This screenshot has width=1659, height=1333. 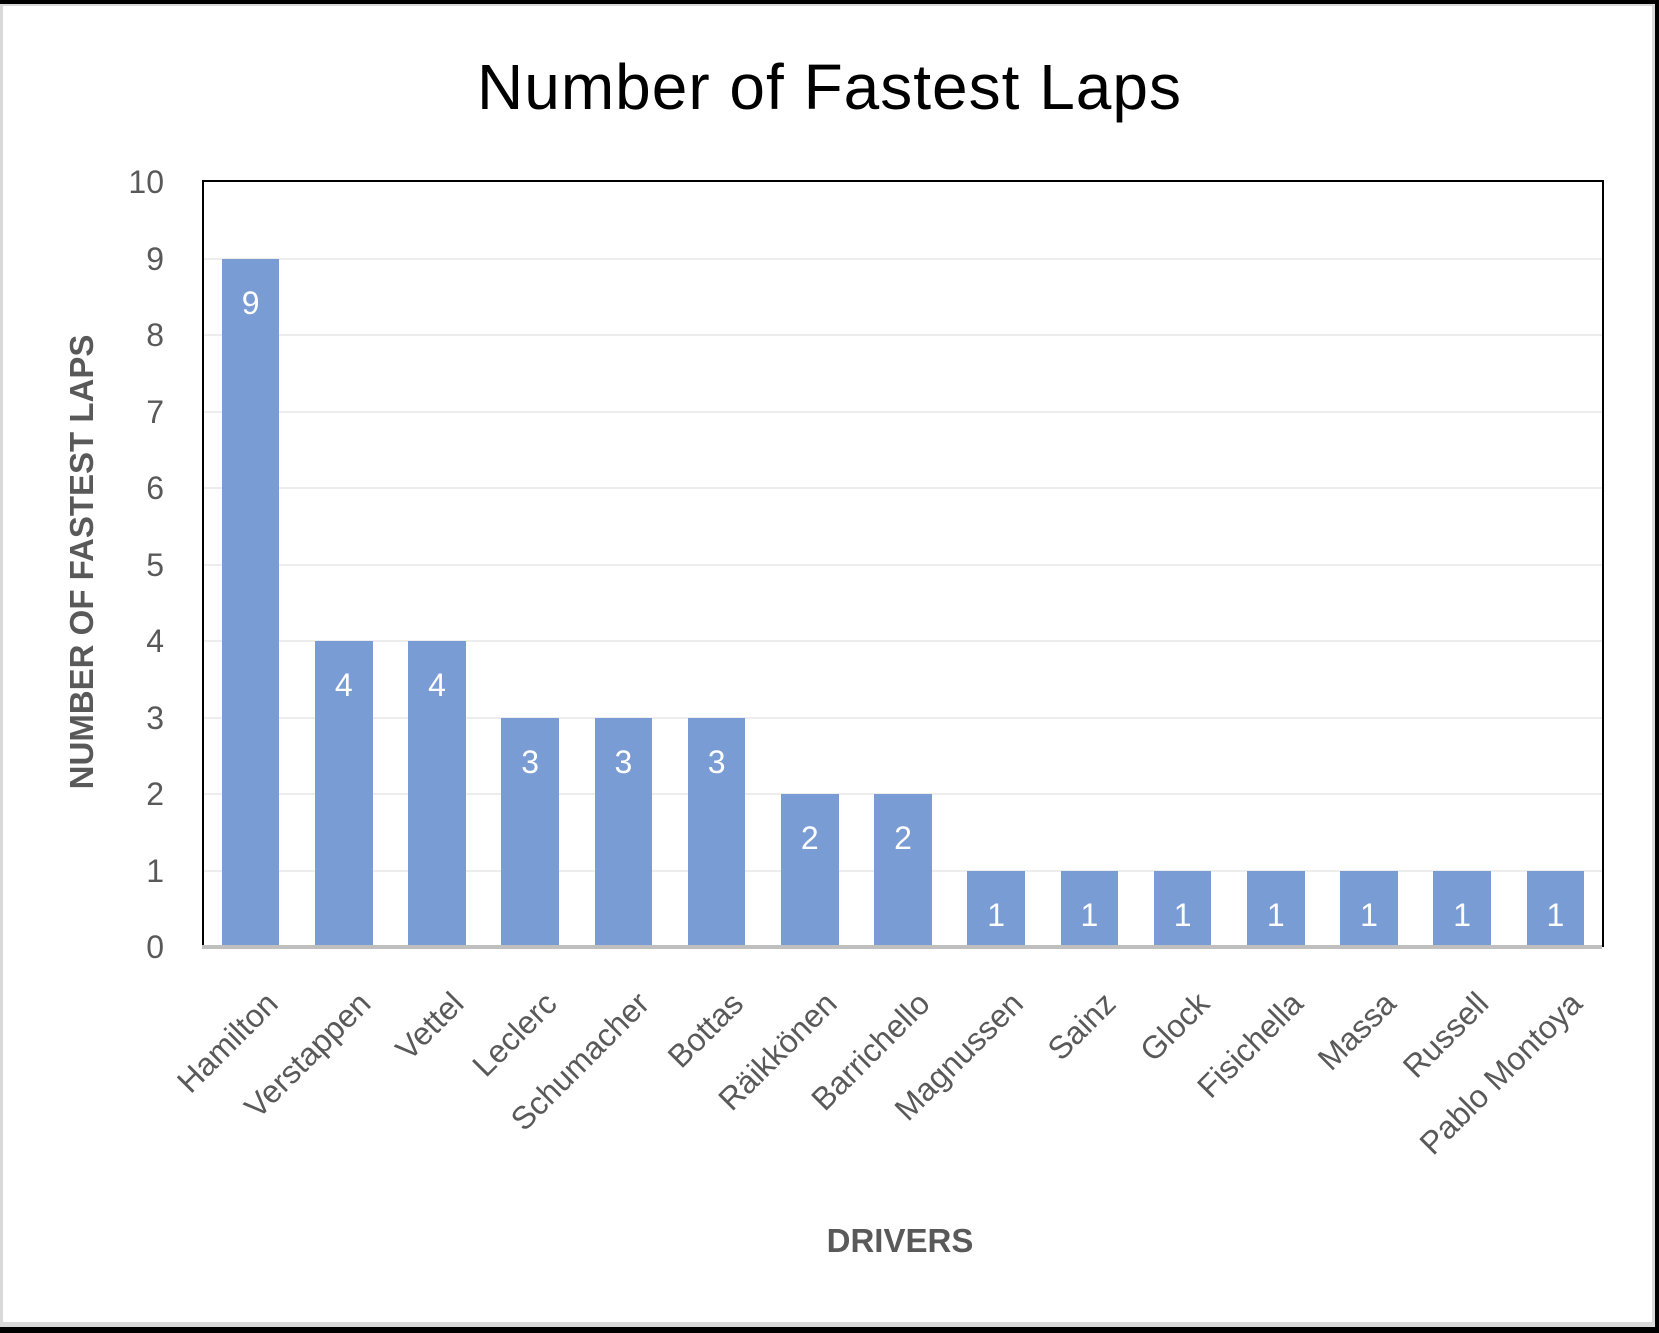 What do you see at coordinates (155, 488) in the screenshot?
I see `y-tick-label: 6` at bounding box center [155, 488].